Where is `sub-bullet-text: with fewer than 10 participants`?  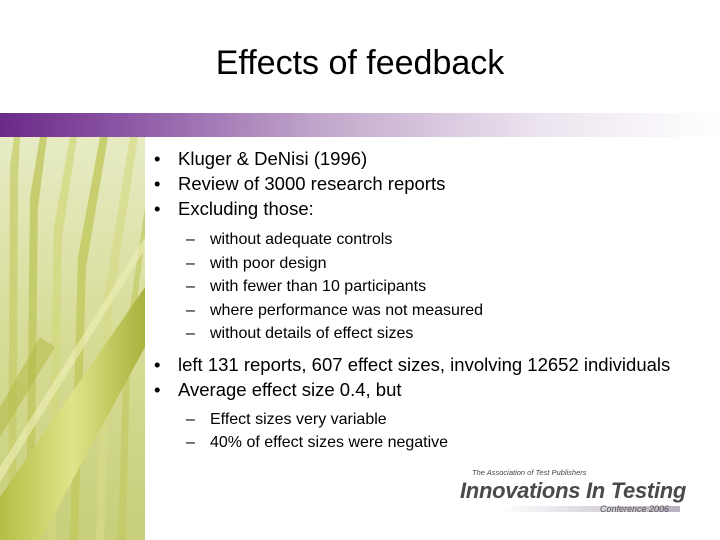
sub-bullet-text: with fewer than 10 participants is located at coordinates (318, 286).